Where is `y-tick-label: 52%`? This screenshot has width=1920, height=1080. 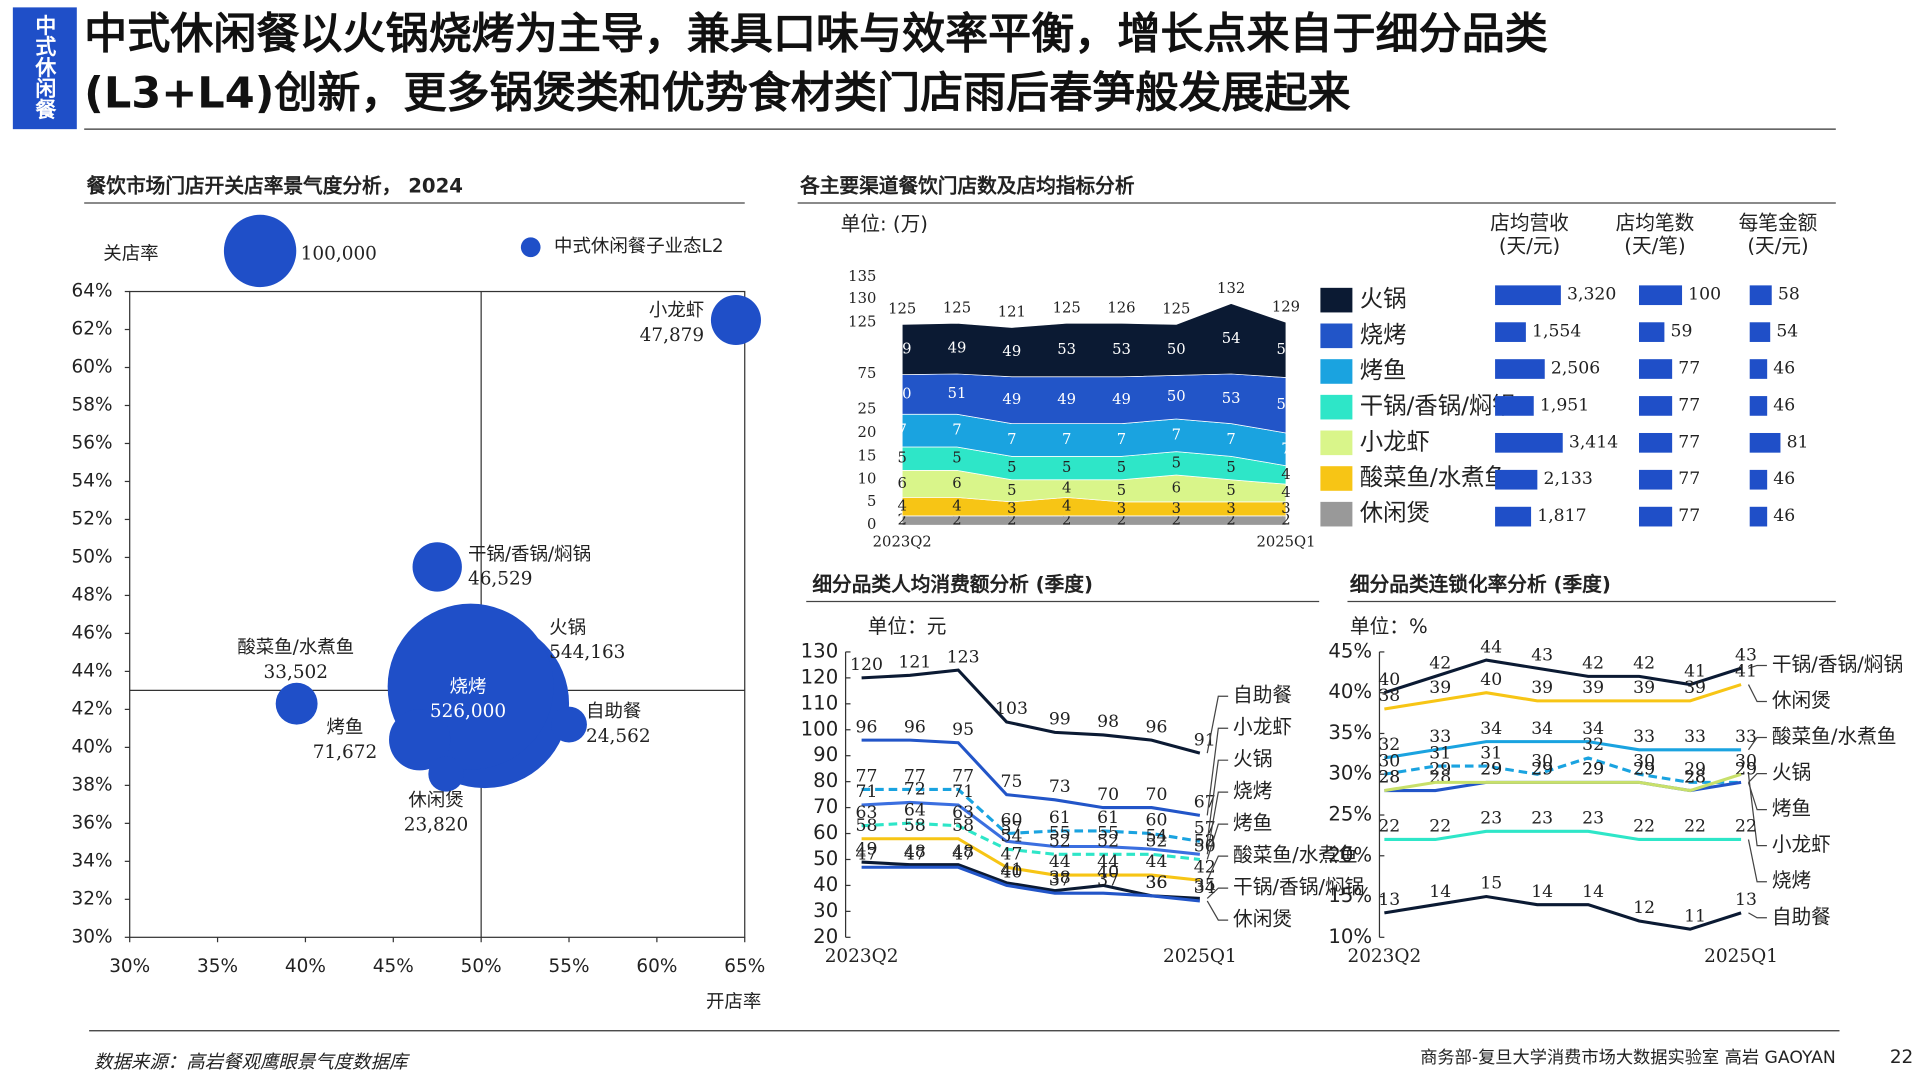
y-tick-label: 52% is located at coordinates (91, 518).